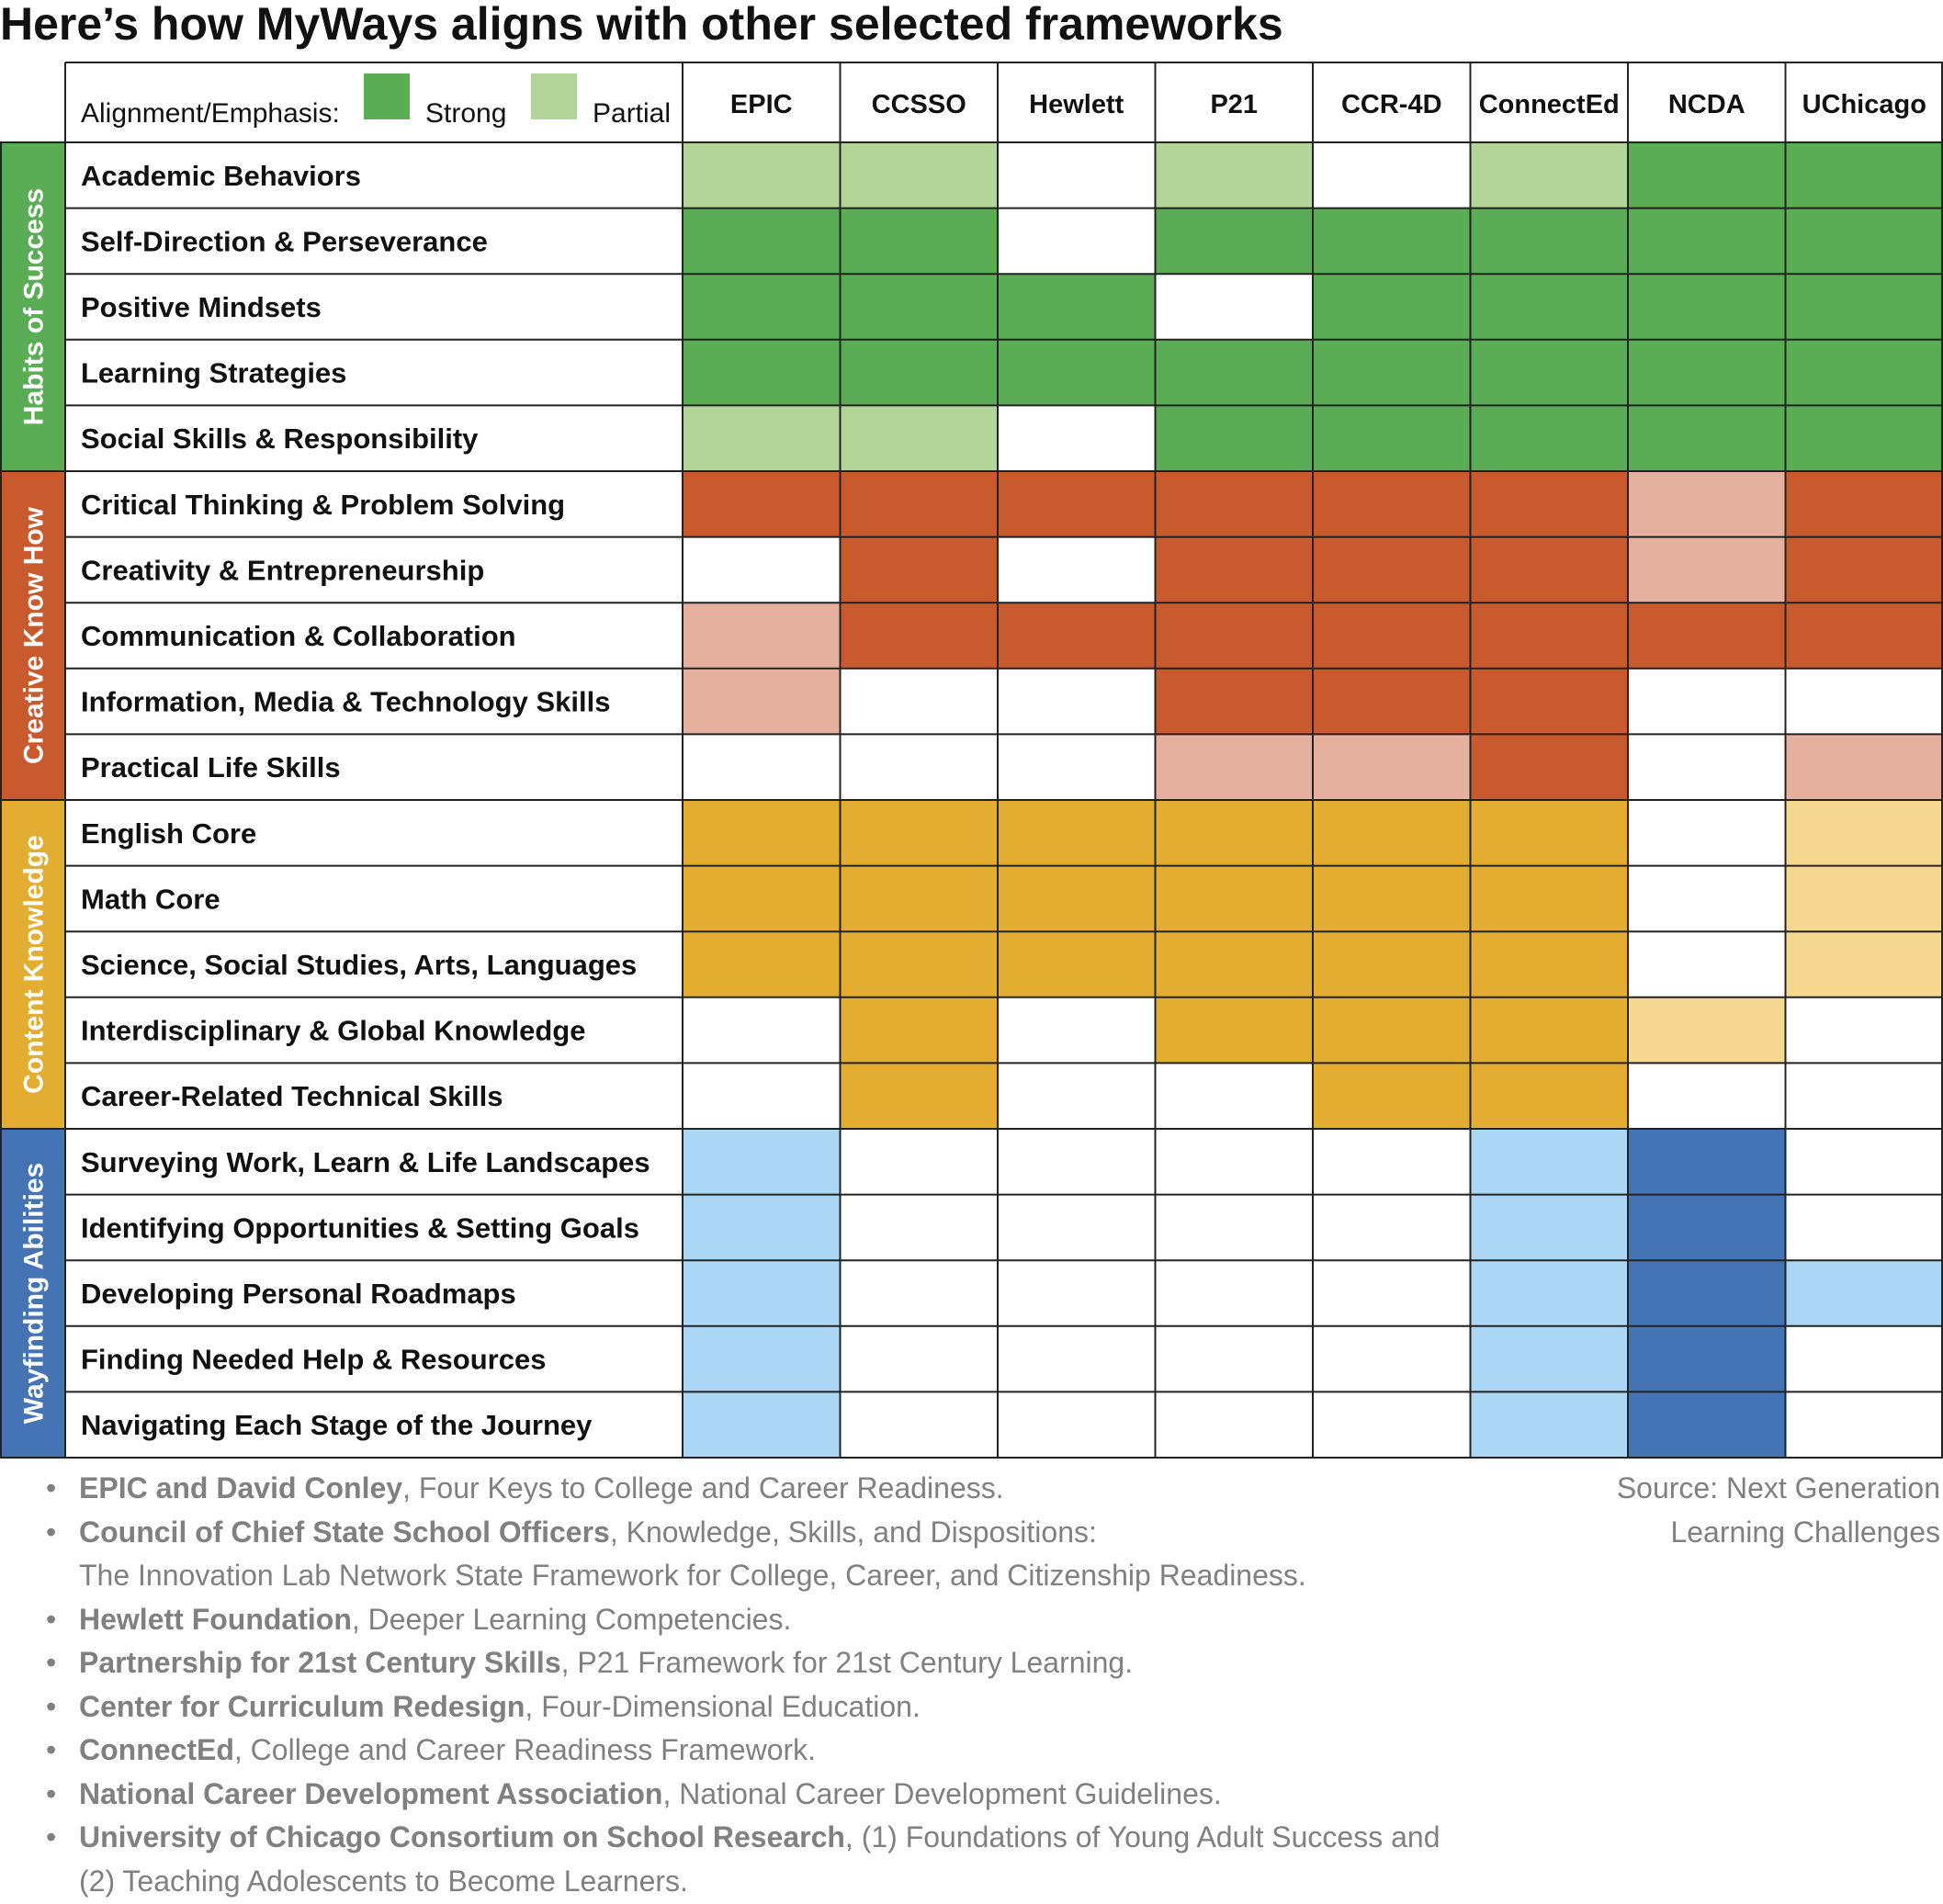 Image resolution: width=1943 pixels, height=1904 pixels. What do you see at coordinates (1707, 636) in the screenshot?
I see `cell-creative-know-how-2-ncda` at bounding box center [1707, 636].